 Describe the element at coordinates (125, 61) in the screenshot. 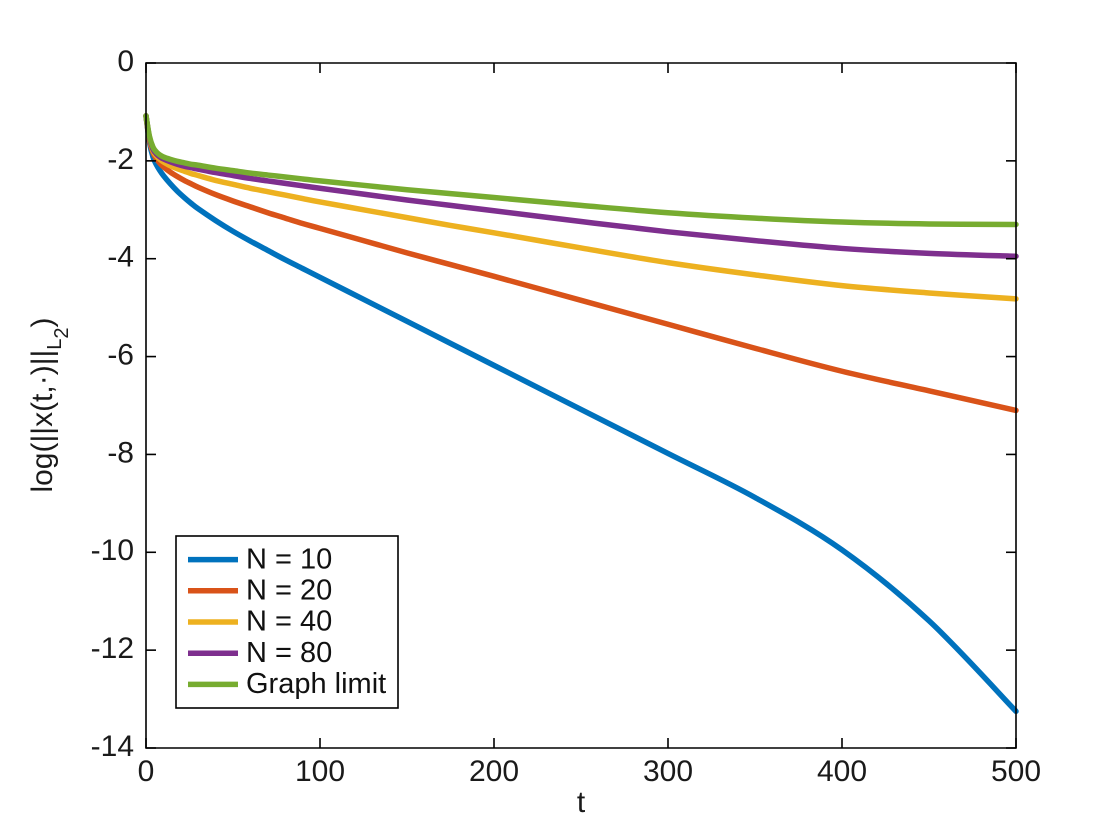

I see `y-tick-label: 0` at that location.